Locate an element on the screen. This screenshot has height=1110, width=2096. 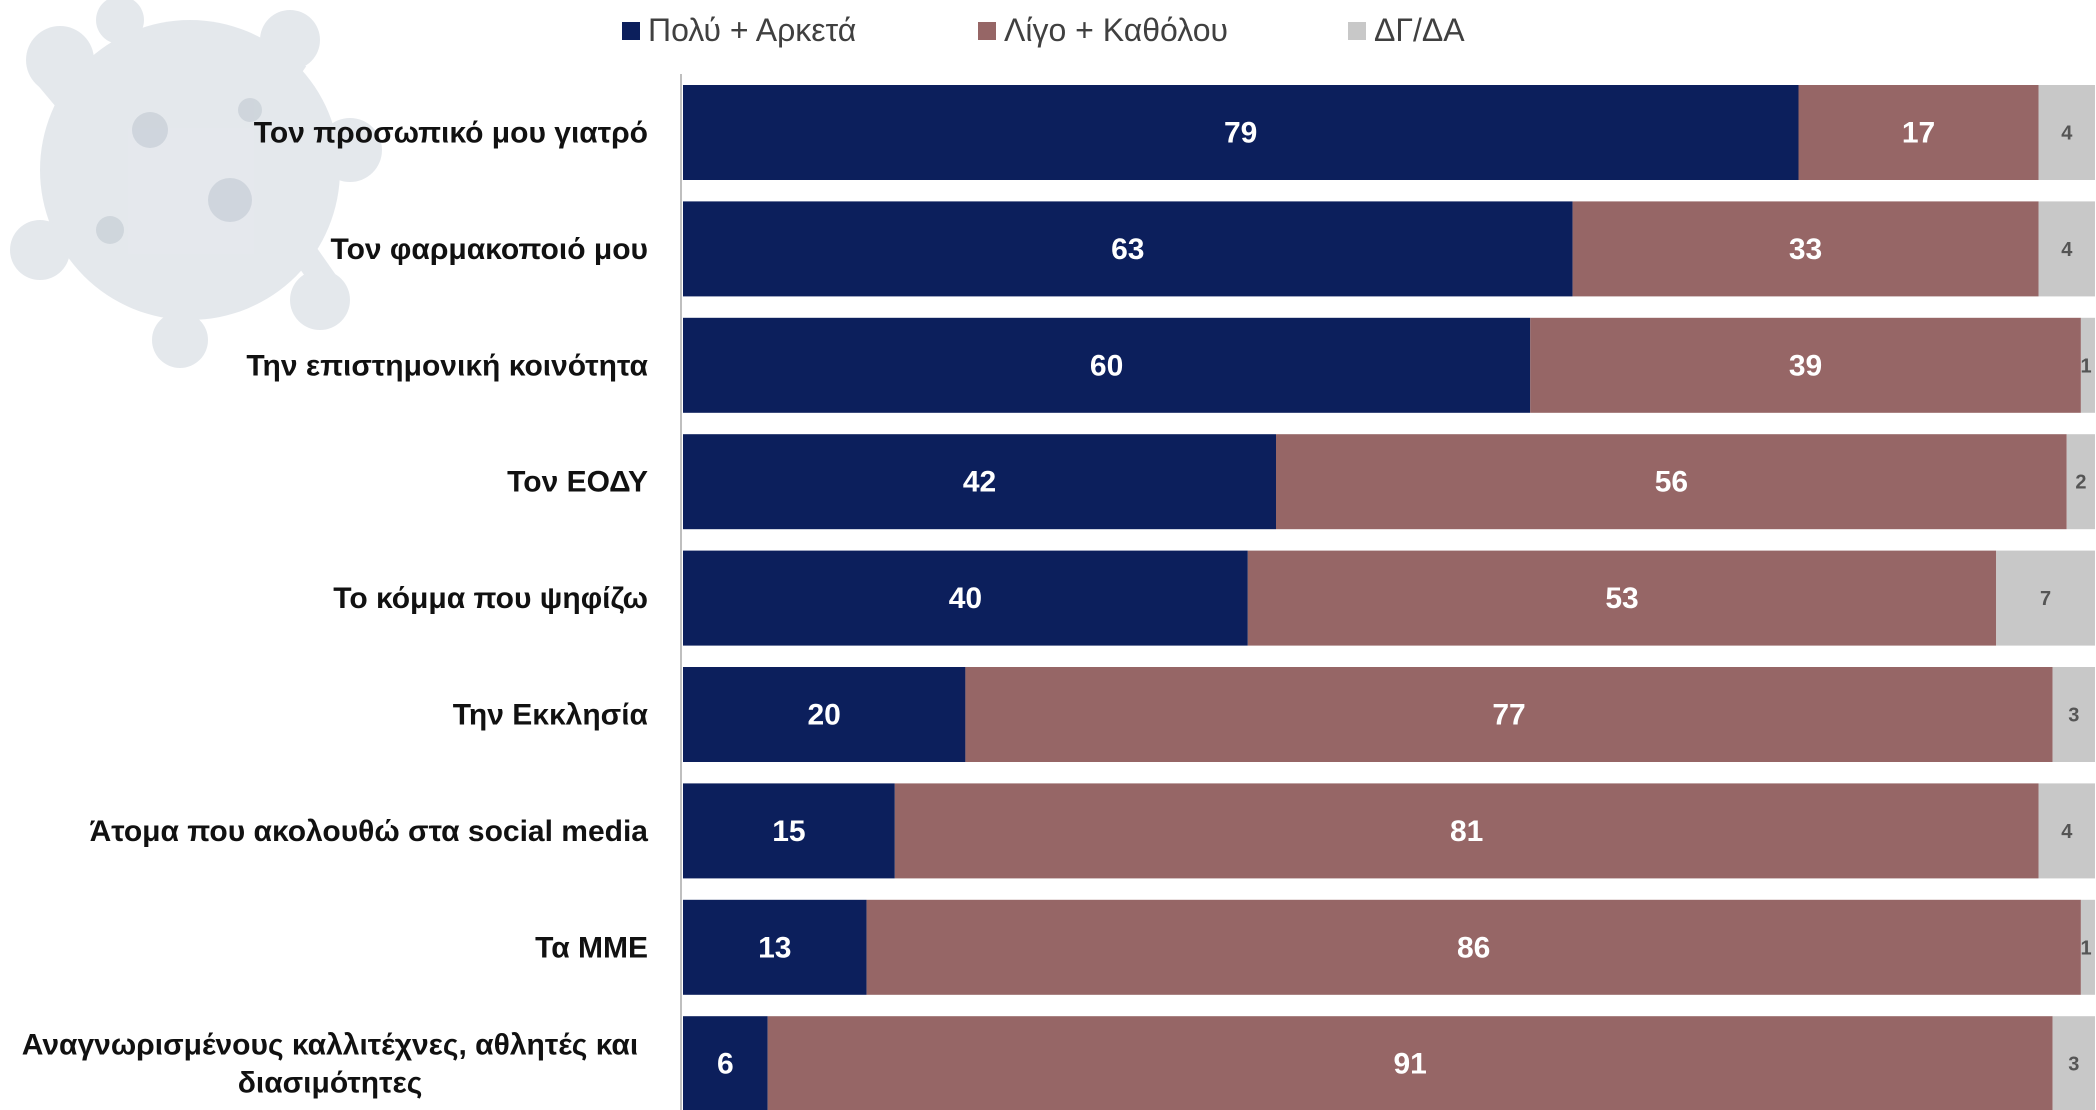
value-label-series-2-row-6: 77 is located at coordinates (1508, 715).